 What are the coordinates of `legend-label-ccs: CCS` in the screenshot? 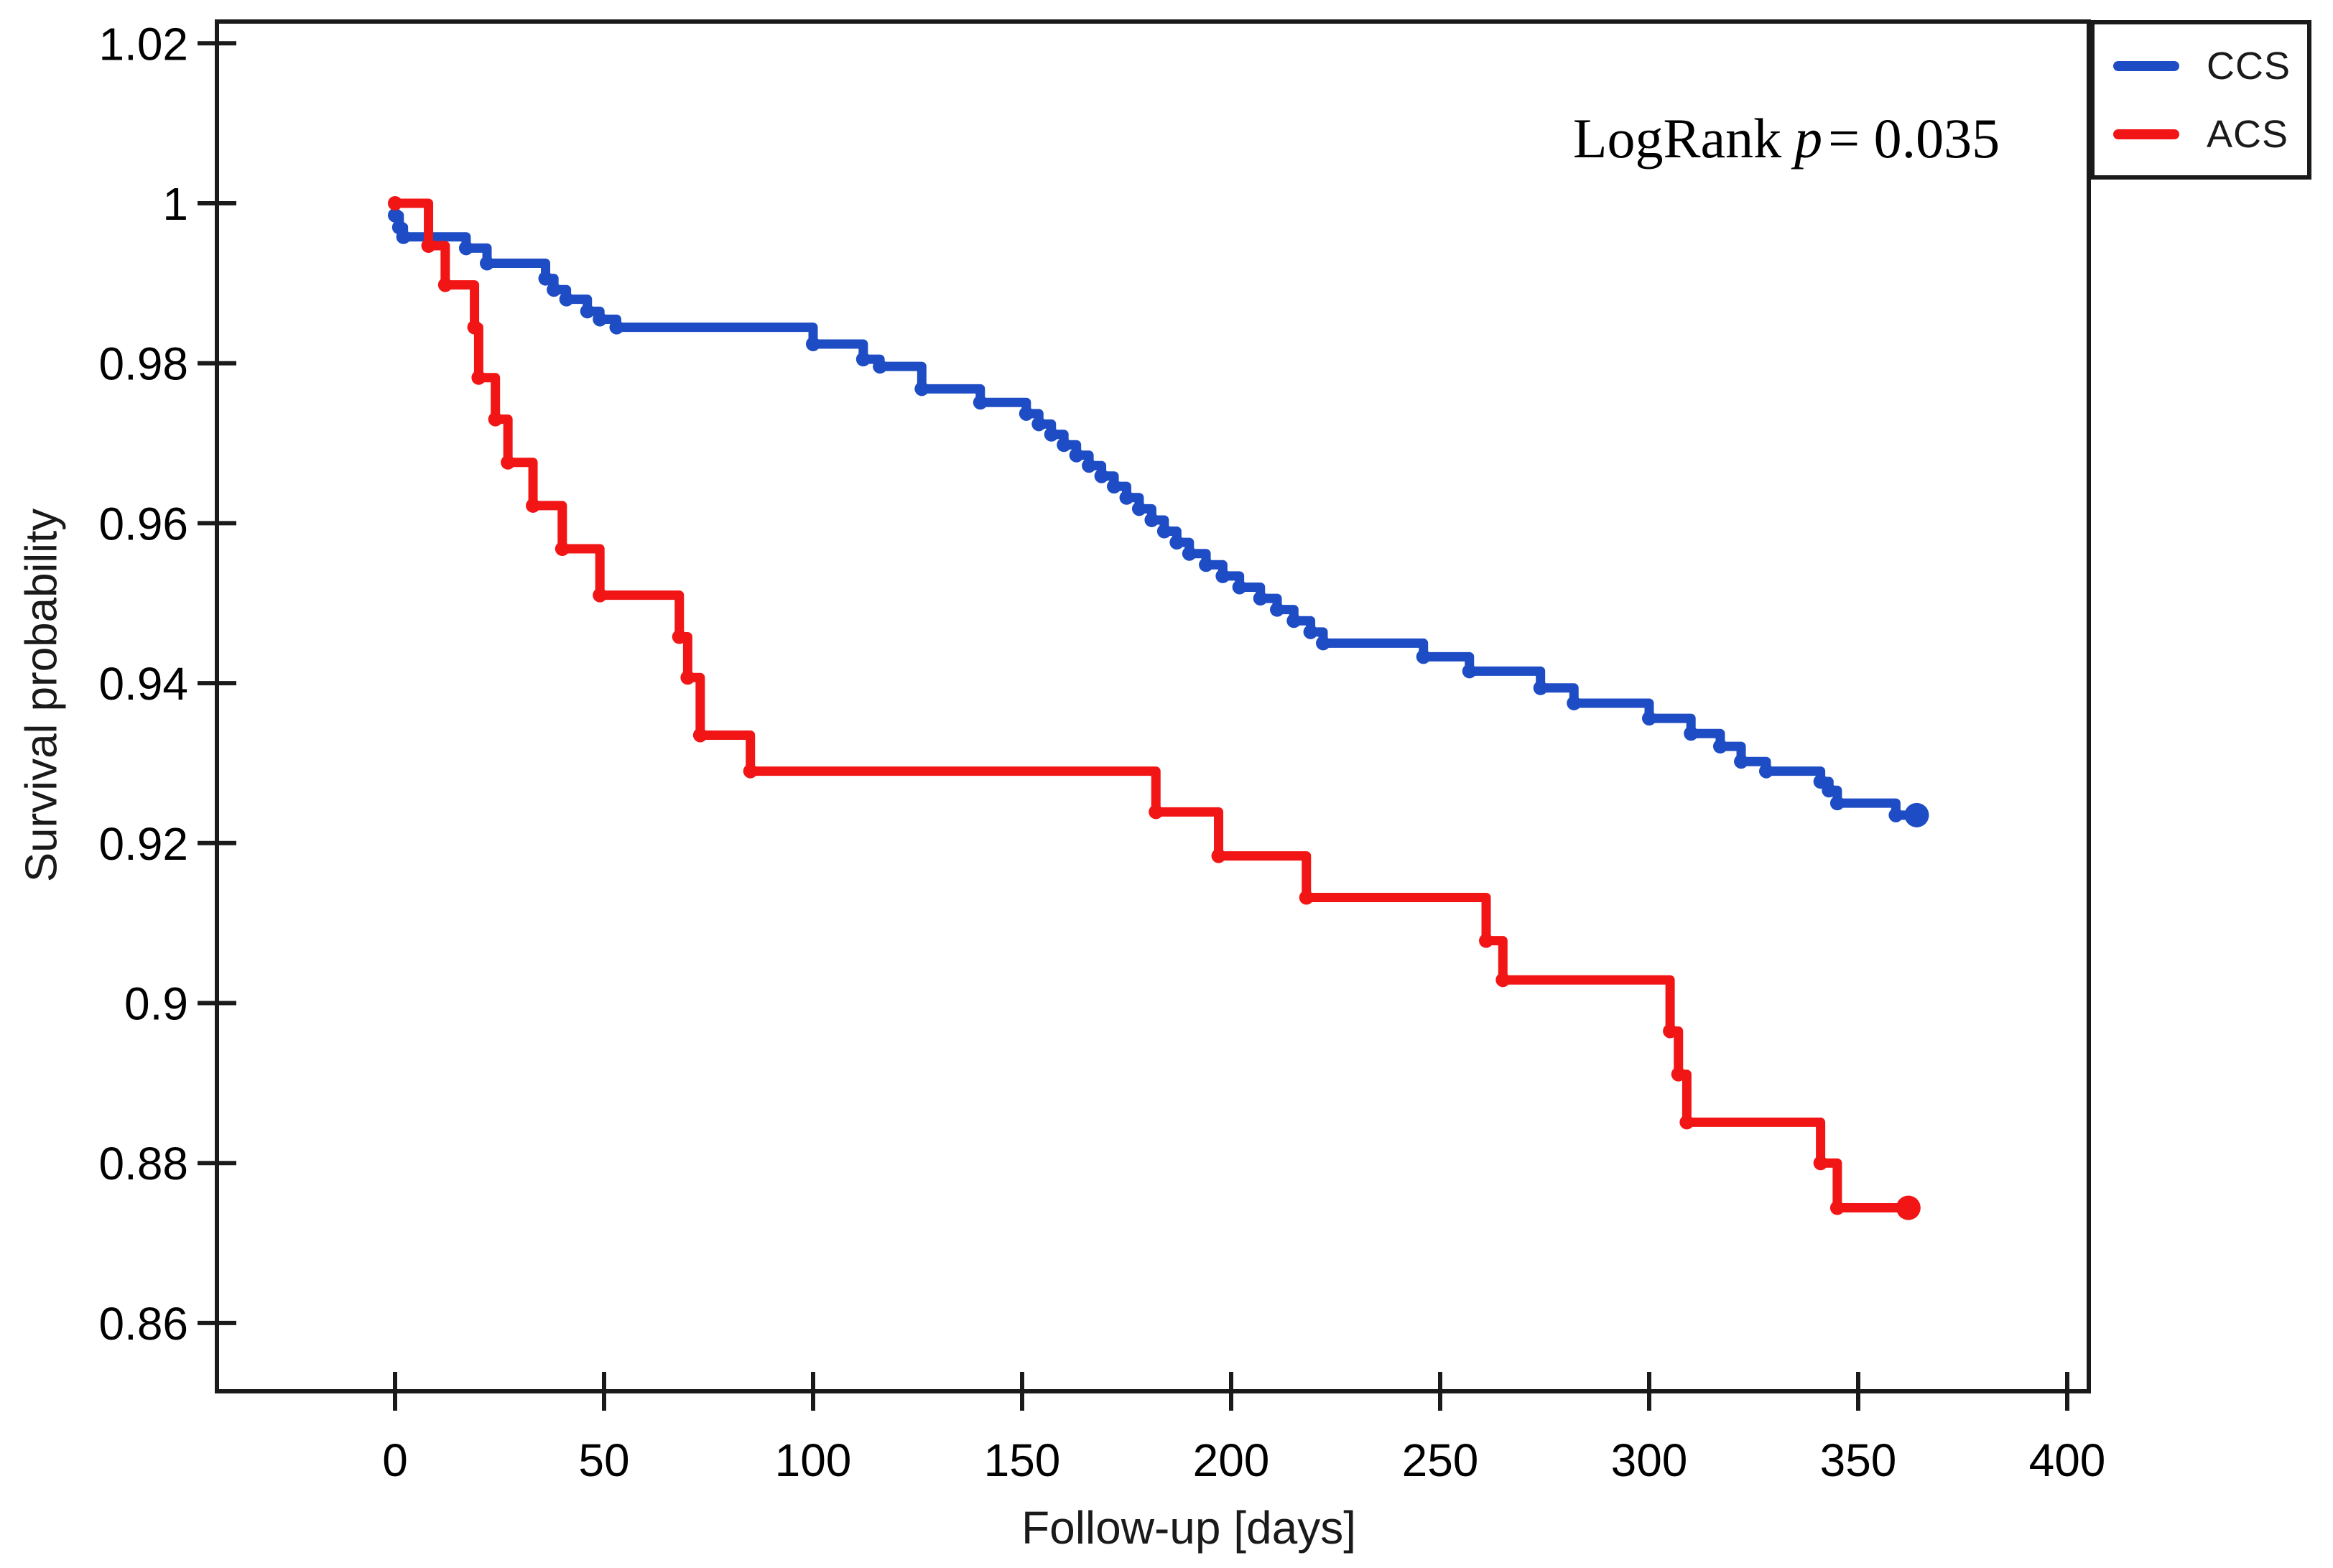 It's located at (2249, 66).